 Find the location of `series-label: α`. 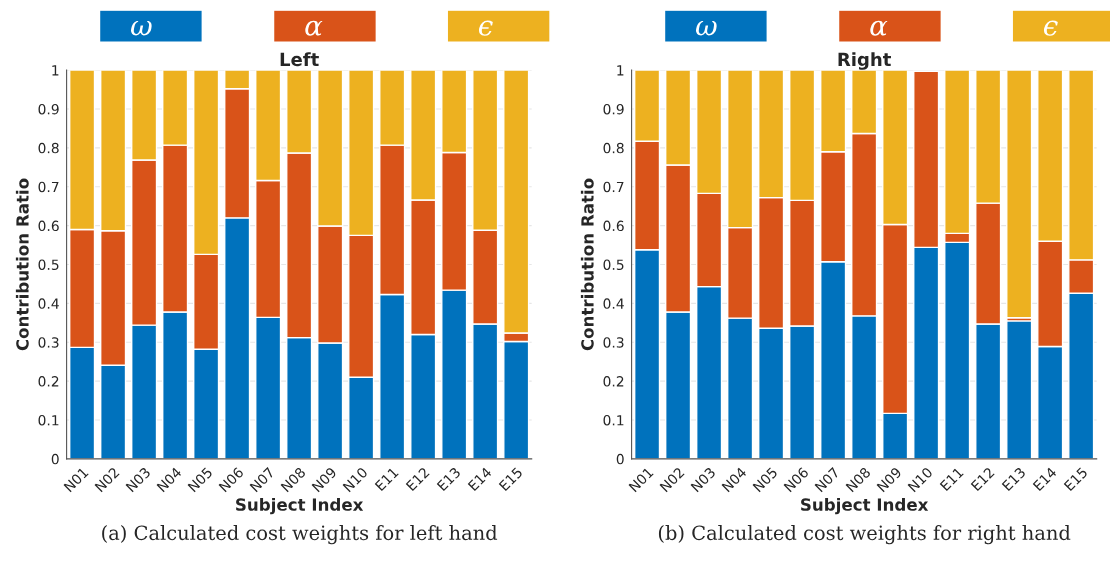

series-label: α is located at coordinates (879, 28).